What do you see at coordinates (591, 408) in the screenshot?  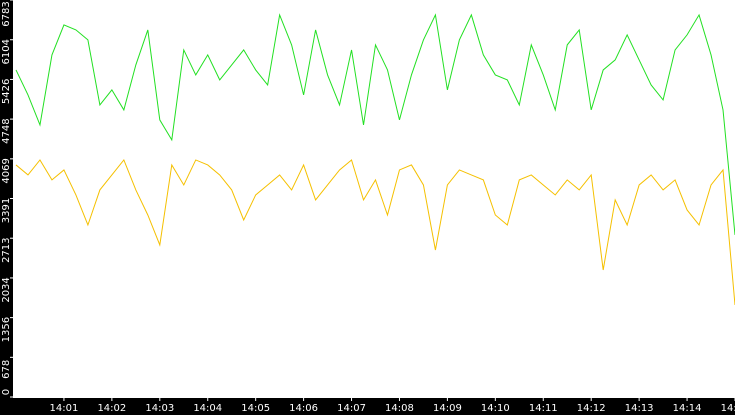 I see `x-tick-label: 14:12` at bounding box center [591, 408].